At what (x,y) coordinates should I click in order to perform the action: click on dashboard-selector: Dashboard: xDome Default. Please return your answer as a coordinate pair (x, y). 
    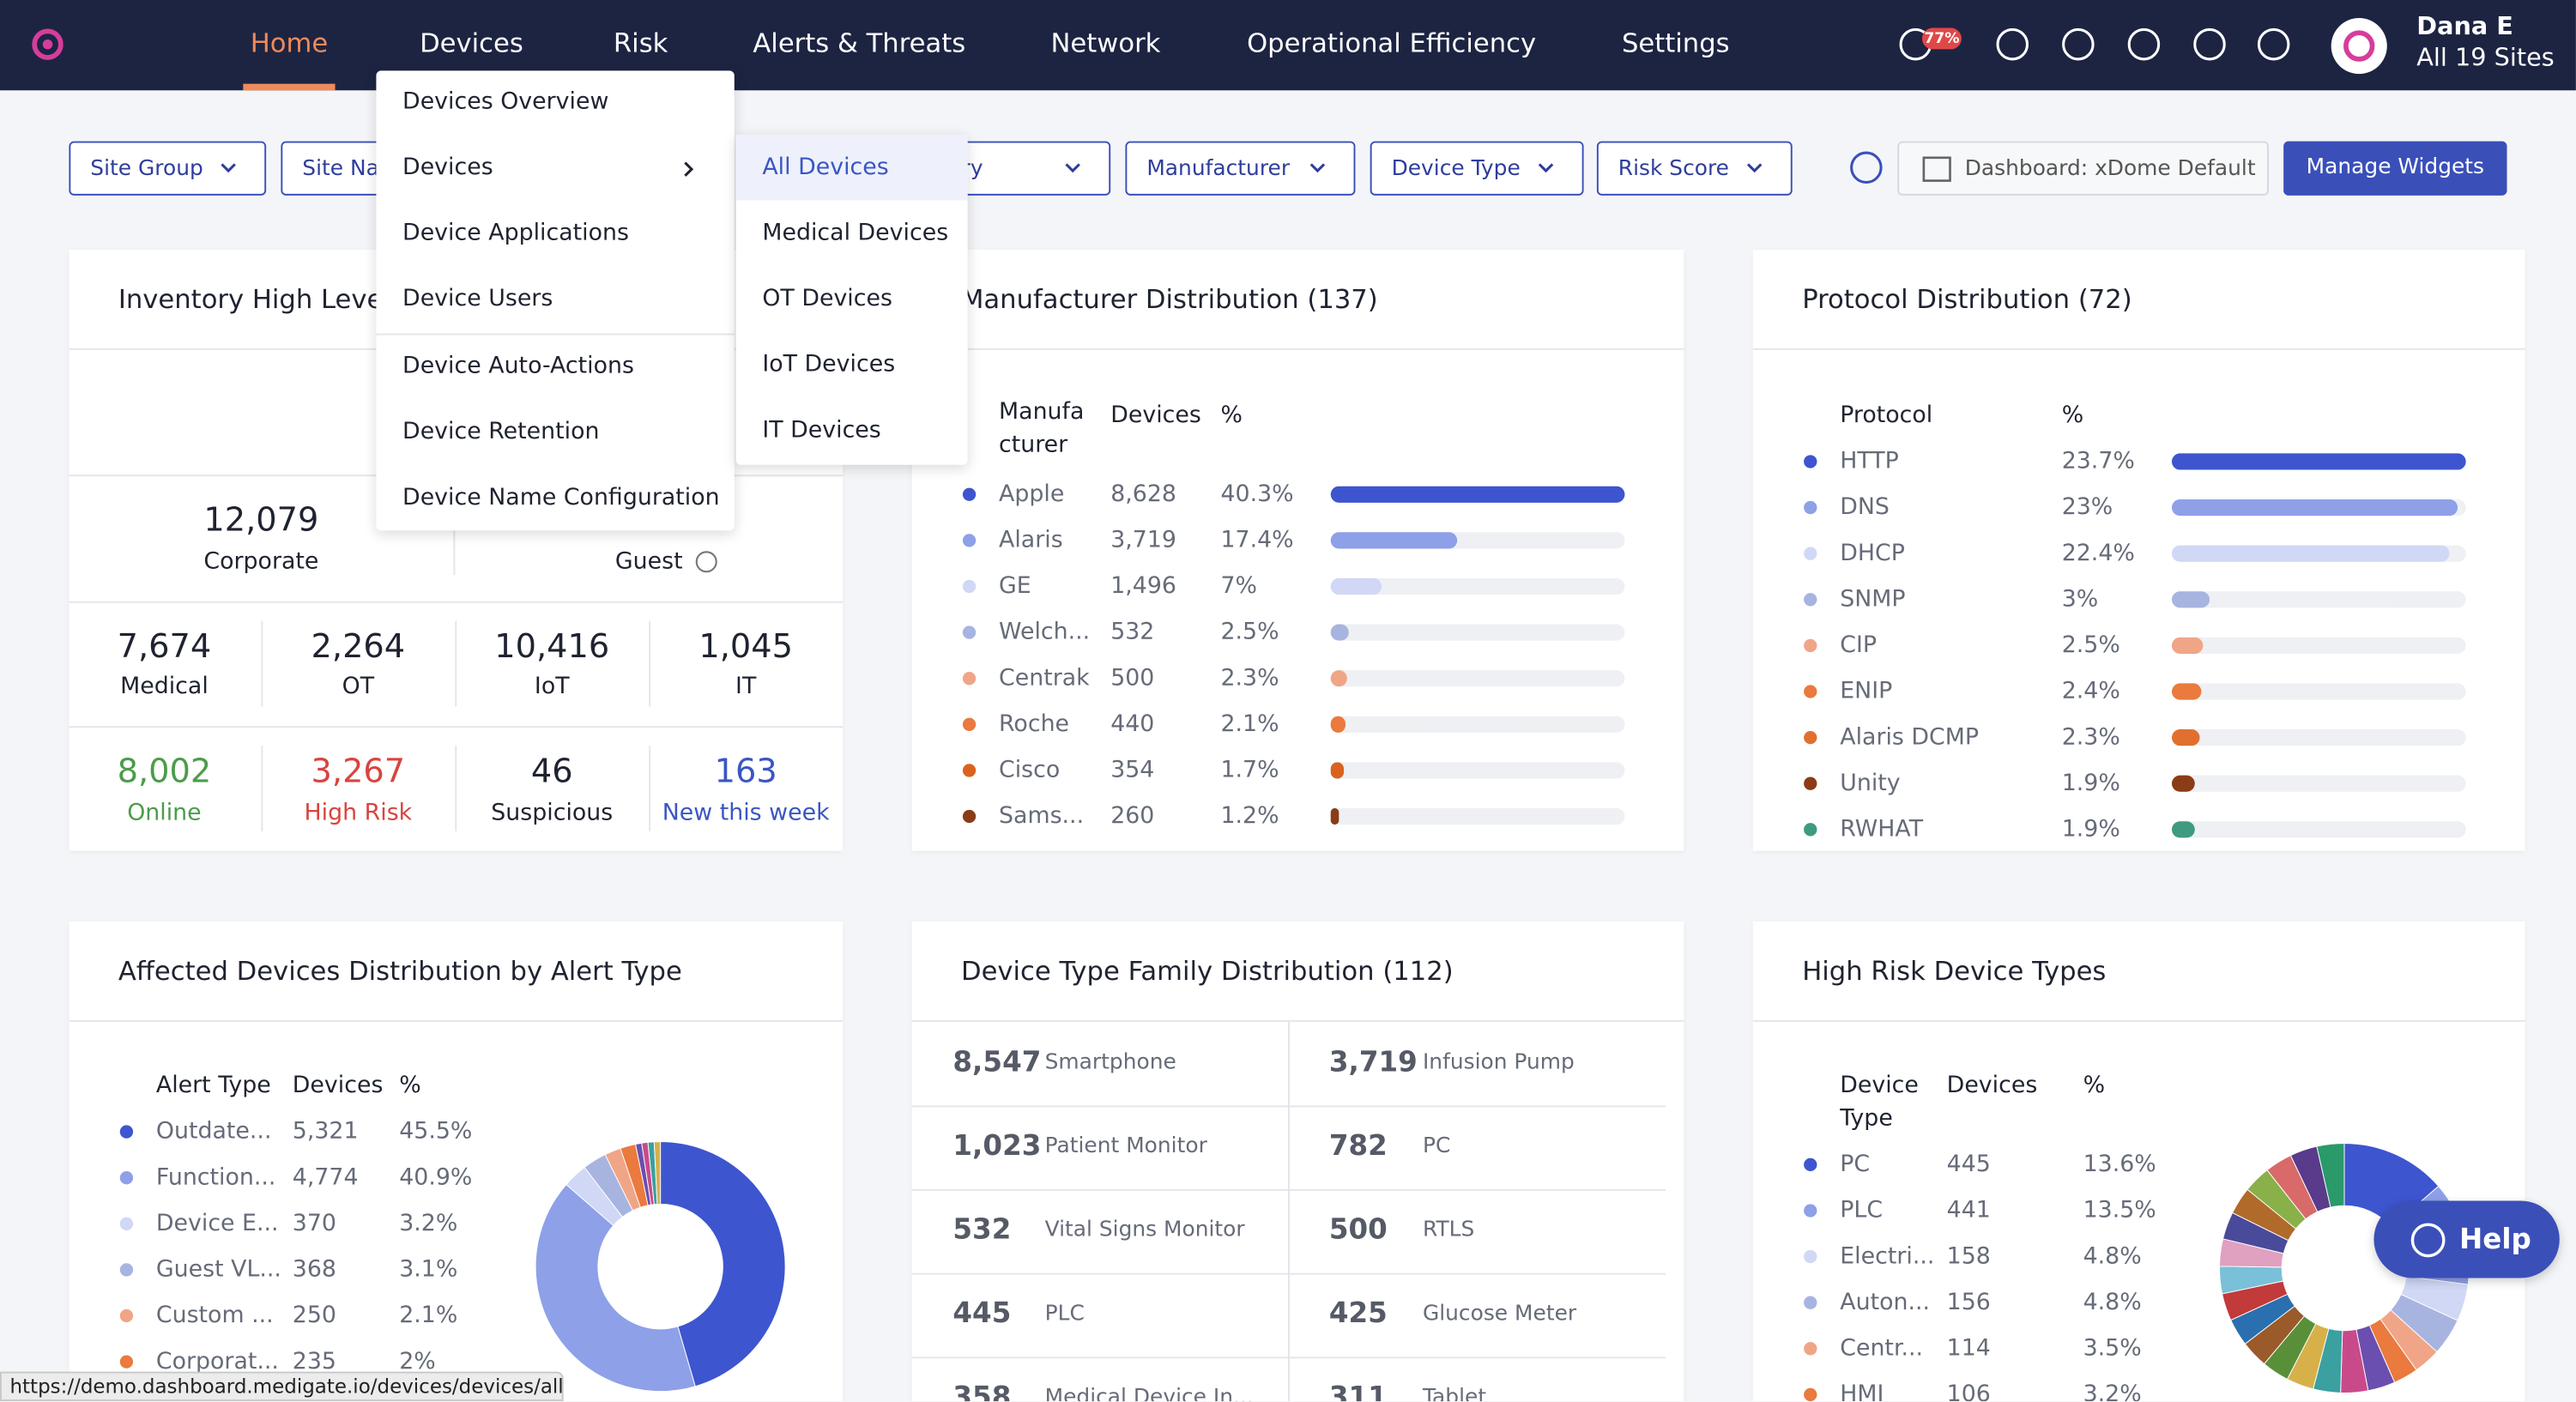
    Looking at the image, I should click on (2083, 168).